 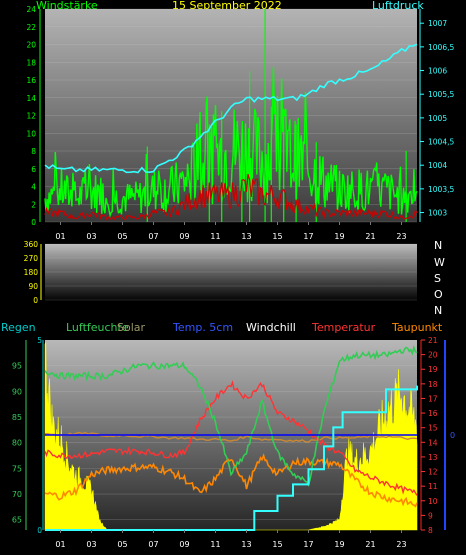 I want to click on y-tick-label: 4, so click(x=33, y=187).